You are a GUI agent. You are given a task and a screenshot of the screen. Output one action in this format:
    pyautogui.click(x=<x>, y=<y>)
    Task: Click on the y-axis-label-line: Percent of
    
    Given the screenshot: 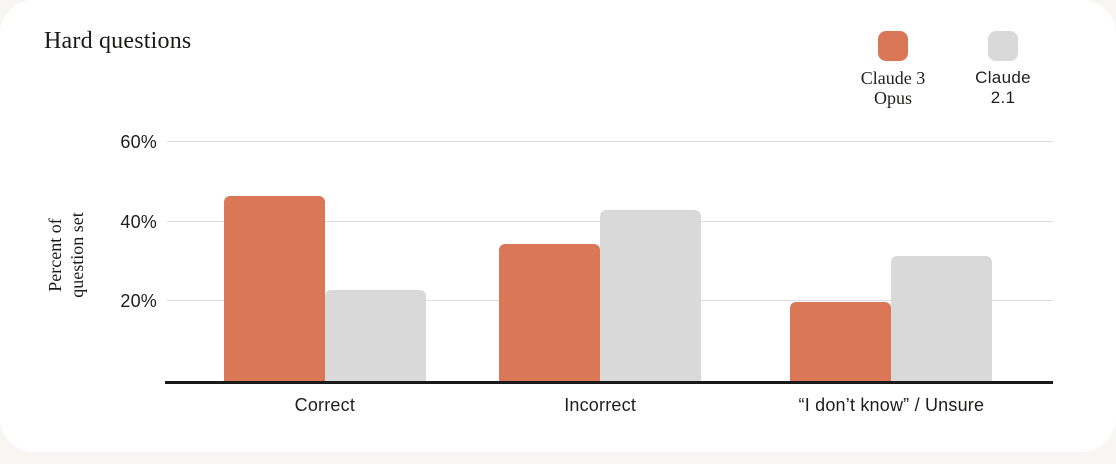 What is the action you would take?
    pyautogui.click(x=55, y=255)
    